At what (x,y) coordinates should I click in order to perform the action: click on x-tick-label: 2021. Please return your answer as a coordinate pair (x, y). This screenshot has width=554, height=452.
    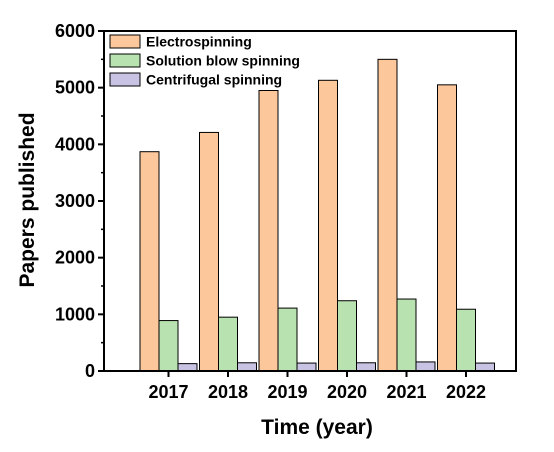
    Looking at the image, I should click on (406, 392).